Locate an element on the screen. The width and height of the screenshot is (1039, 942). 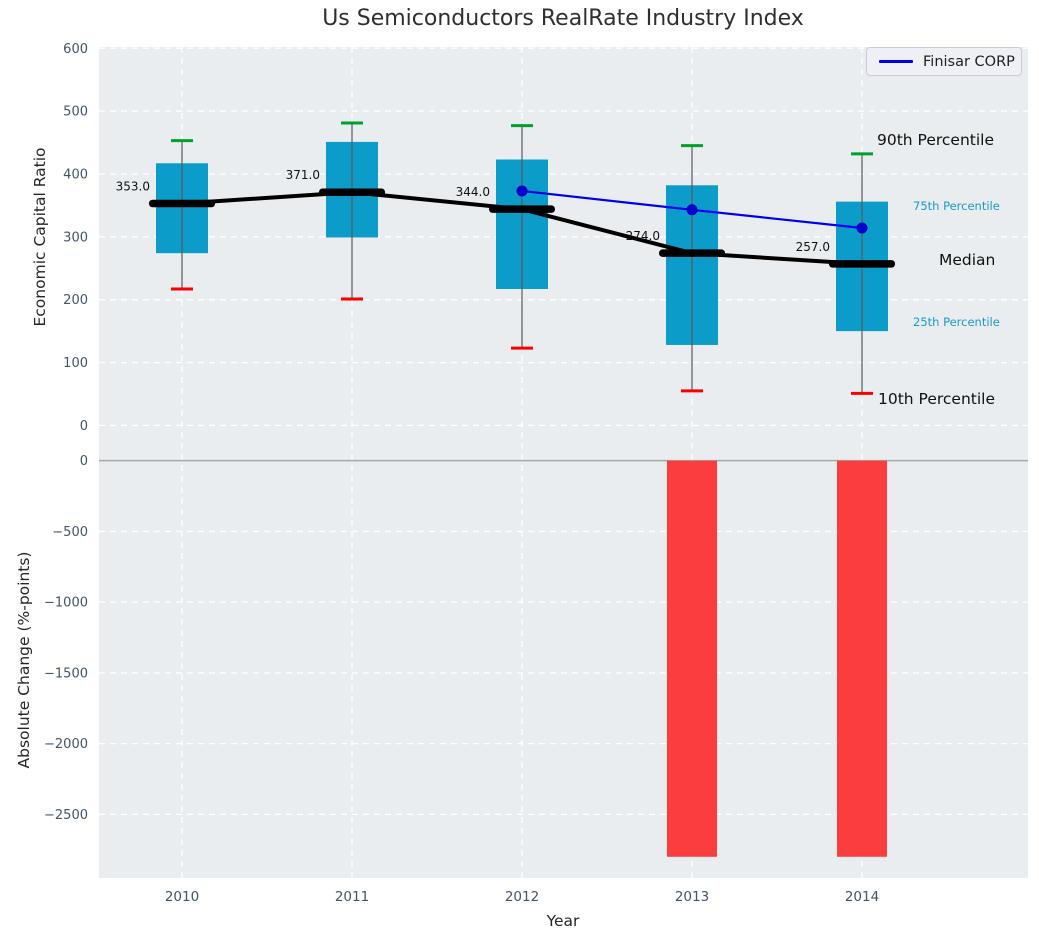
x-tick-label-2010: 2010 is located at coordinates (182, 897).